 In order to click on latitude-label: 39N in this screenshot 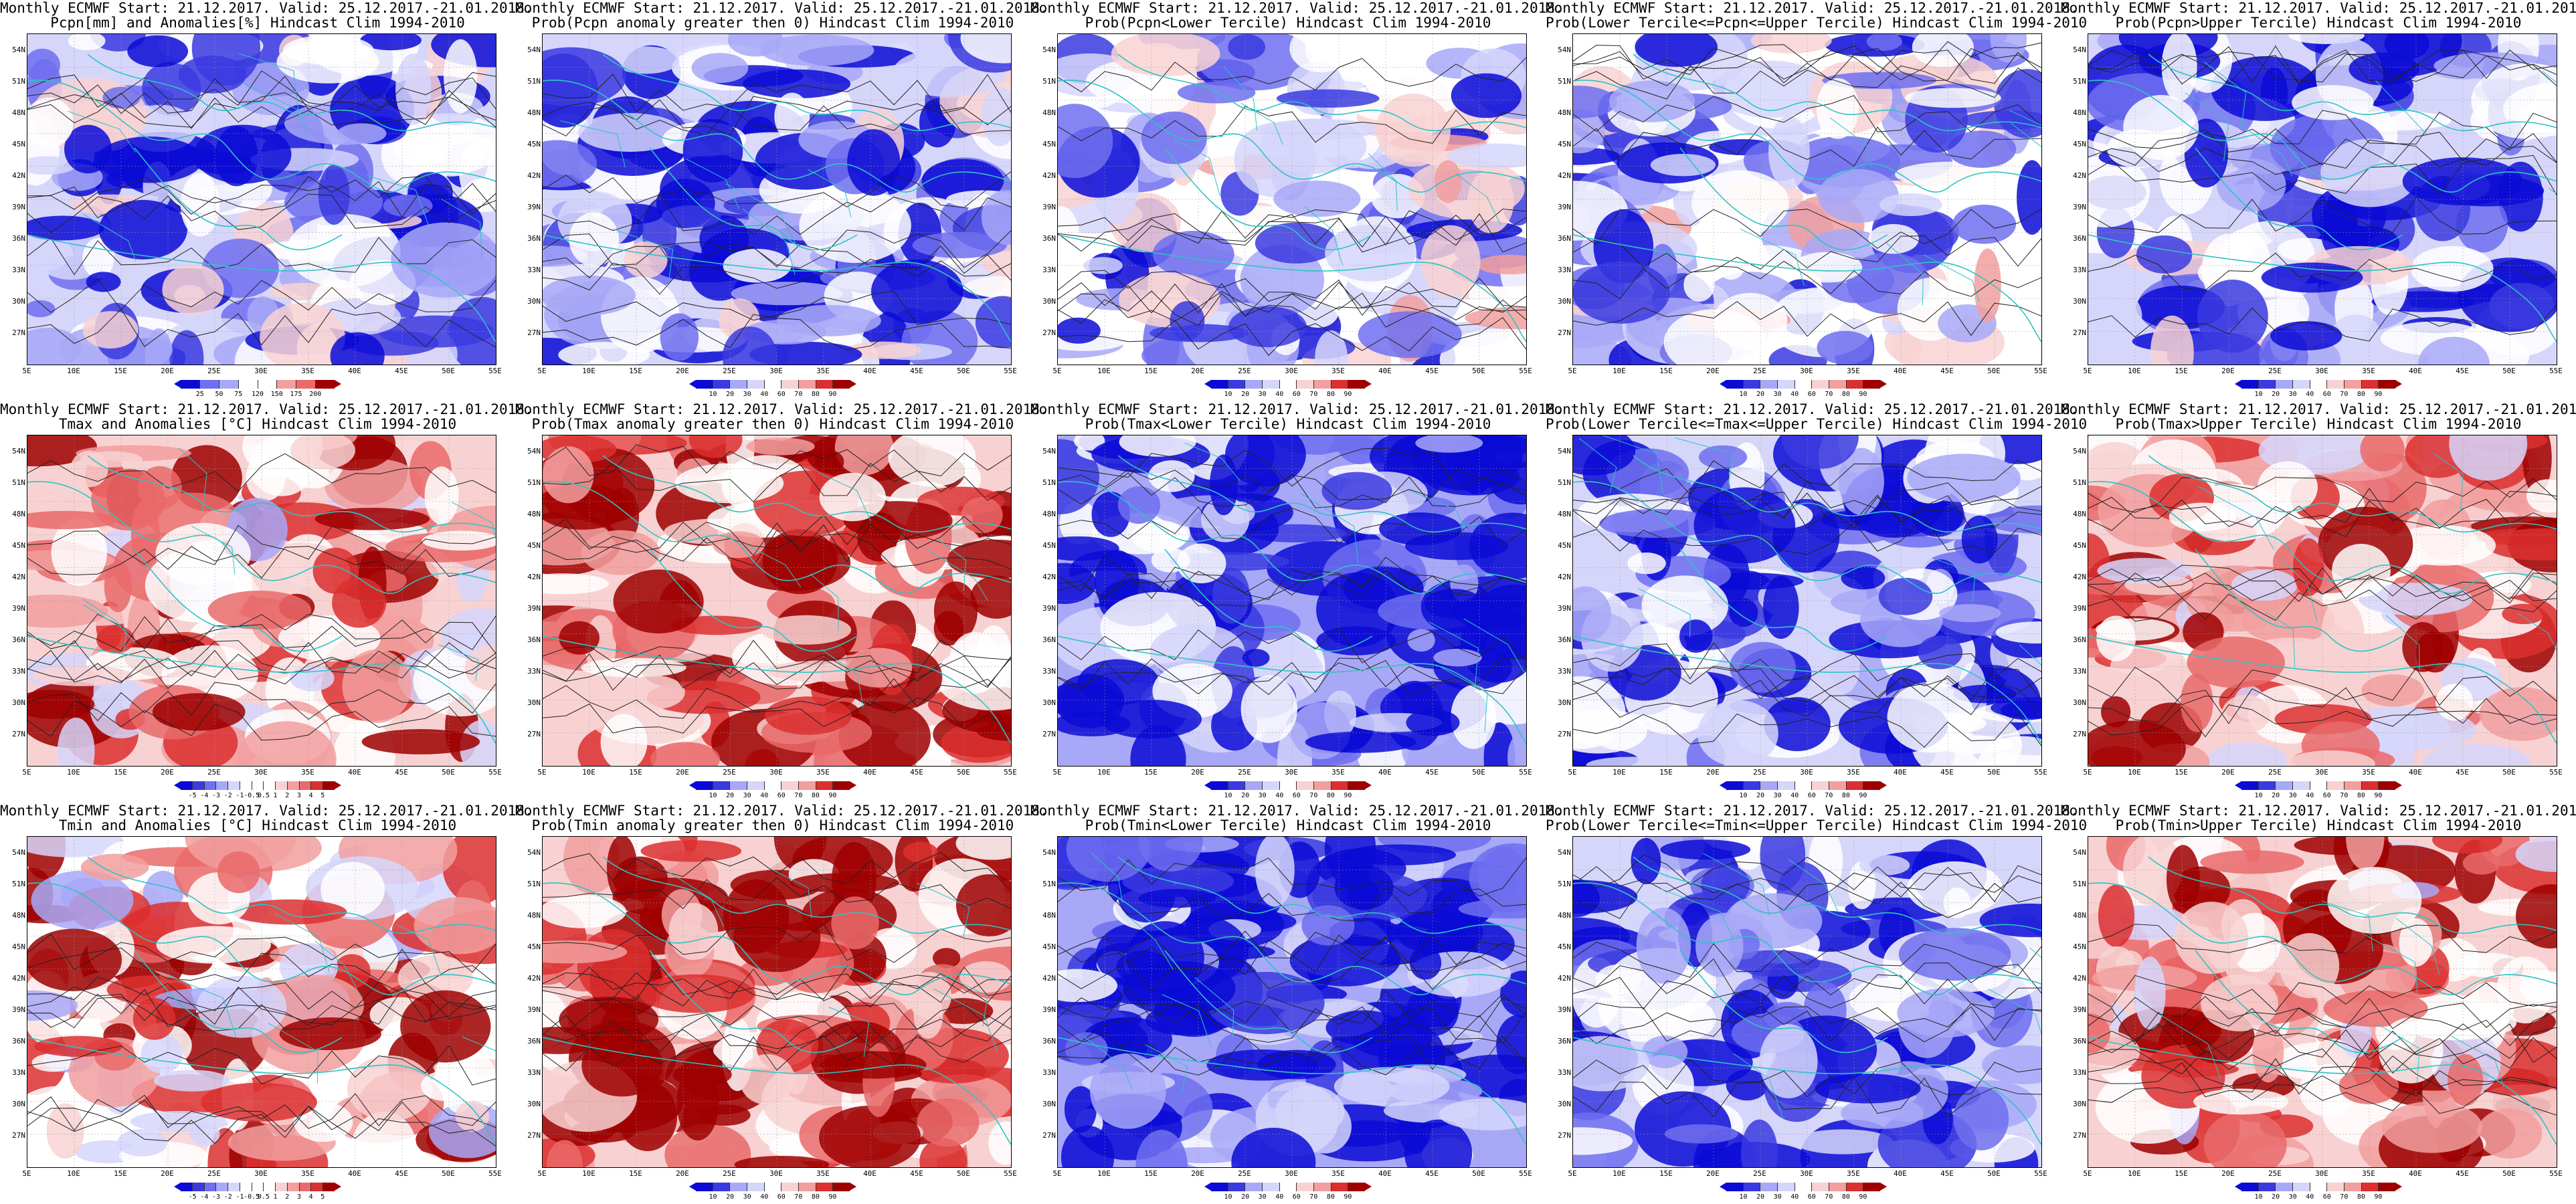, I will do `click(1049, 608)`.